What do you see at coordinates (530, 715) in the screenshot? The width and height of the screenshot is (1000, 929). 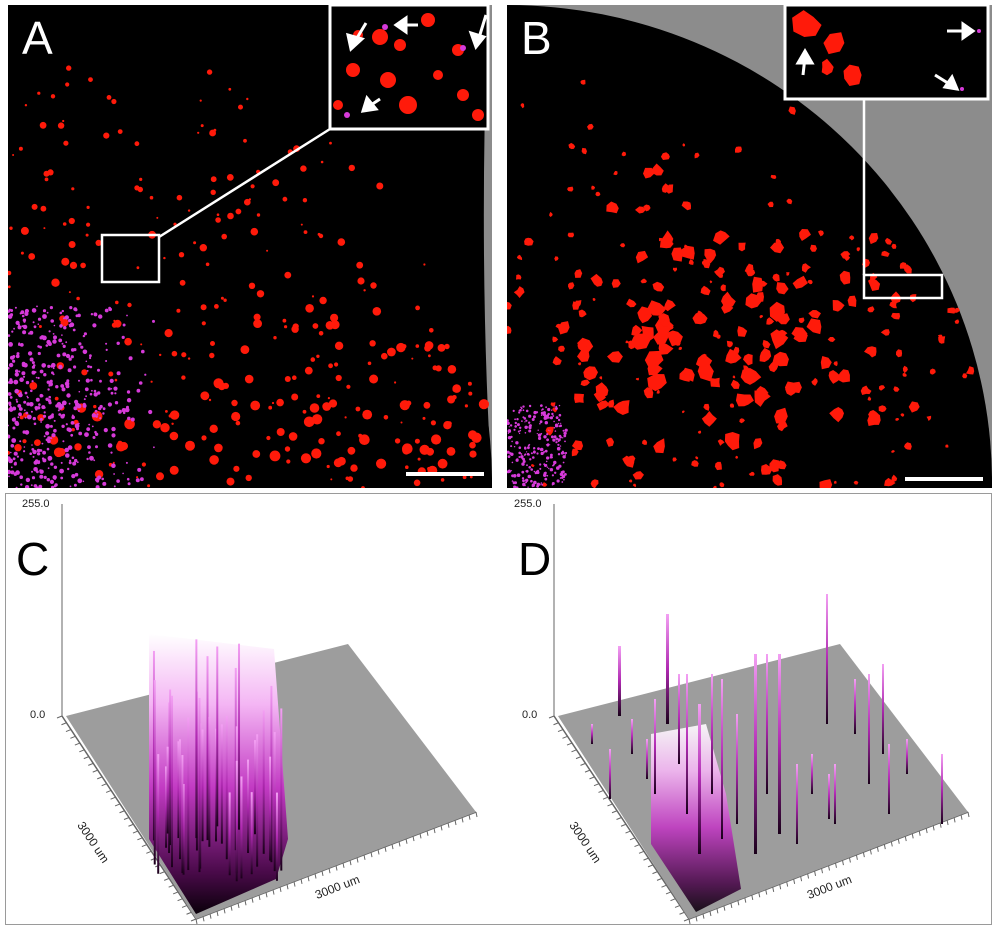 I see `plot-d-zmin: 0.0` at bounding box center [530, 715].